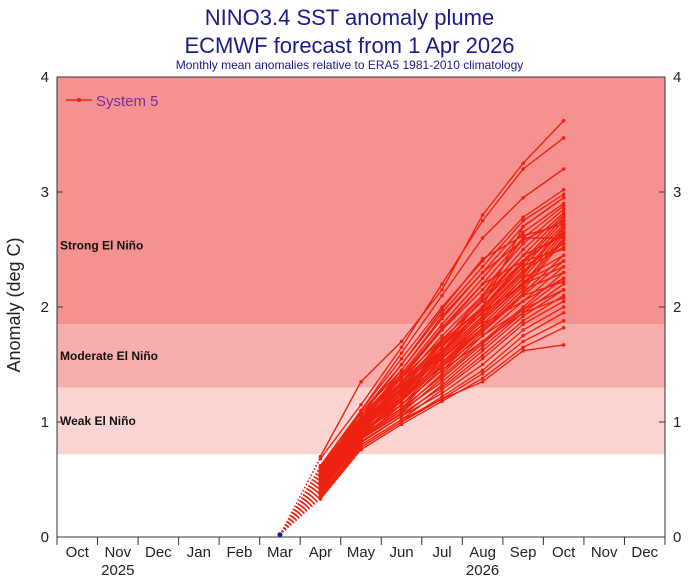  I want to click on y-tick-label-left-0: 0, so click(45, 537).